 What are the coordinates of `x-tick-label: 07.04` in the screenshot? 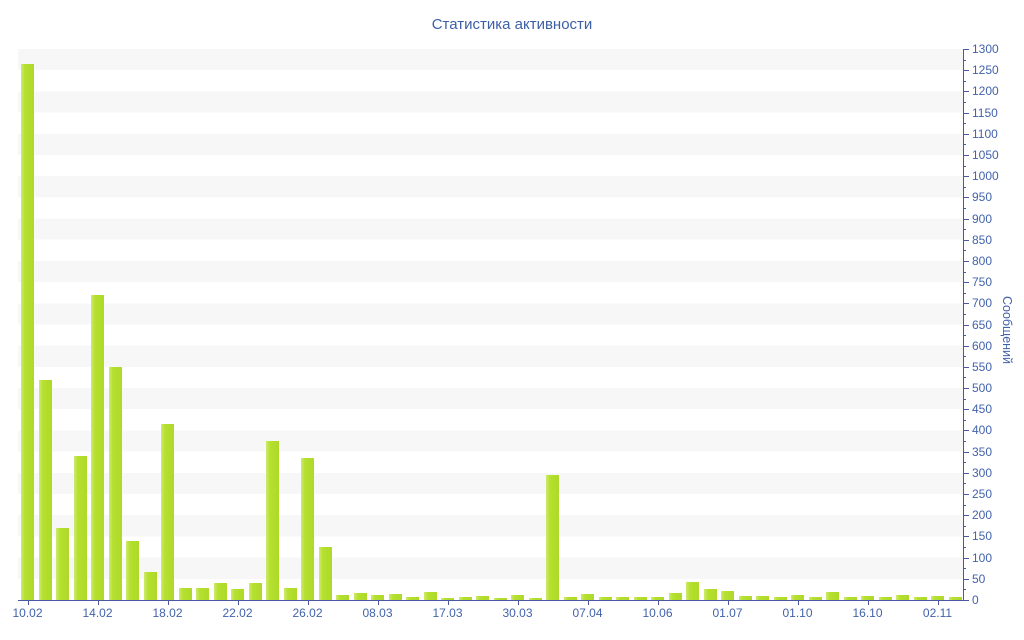 It's located at (587, 613).